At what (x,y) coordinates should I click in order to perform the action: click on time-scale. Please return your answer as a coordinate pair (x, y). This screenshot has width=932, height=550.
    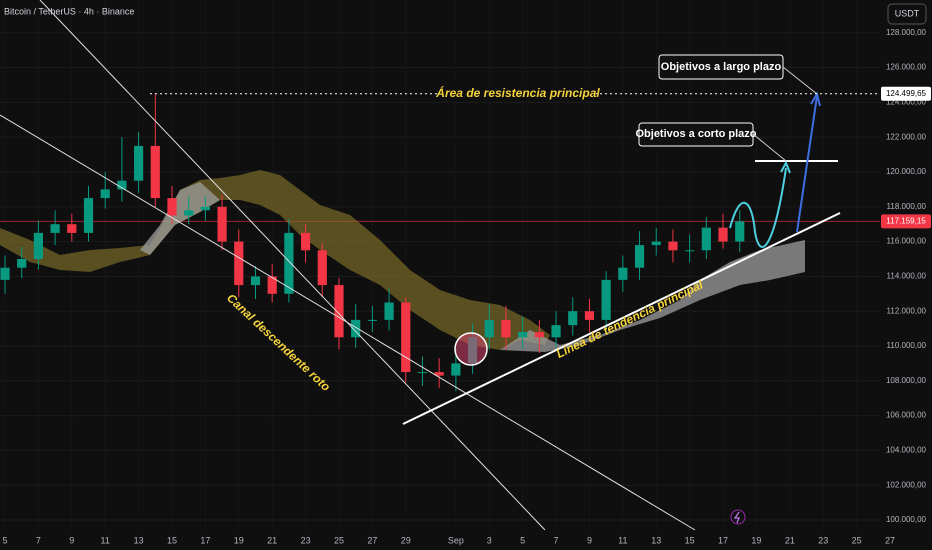
    Looking at the image, I should click on (466, 541).